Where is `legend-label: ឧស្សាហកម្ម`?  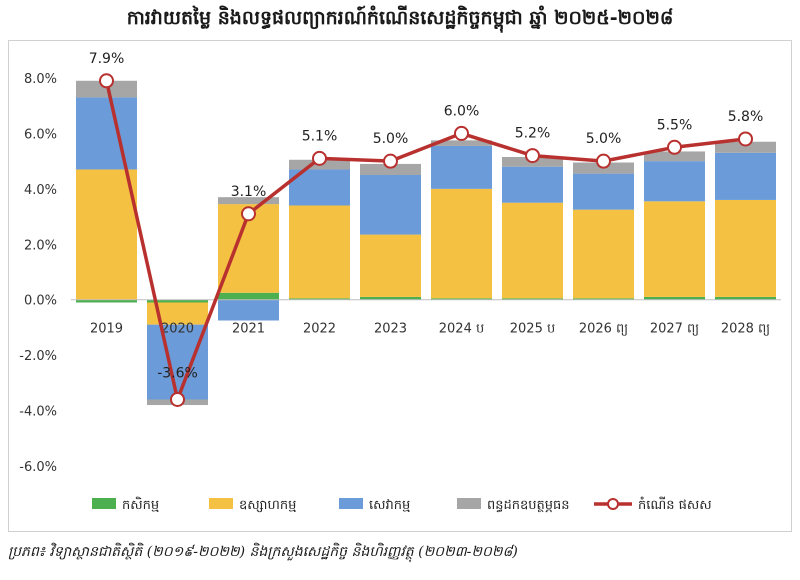 legend-label: ឧស្សាហកម្ម is located at coordinates (267, 505).